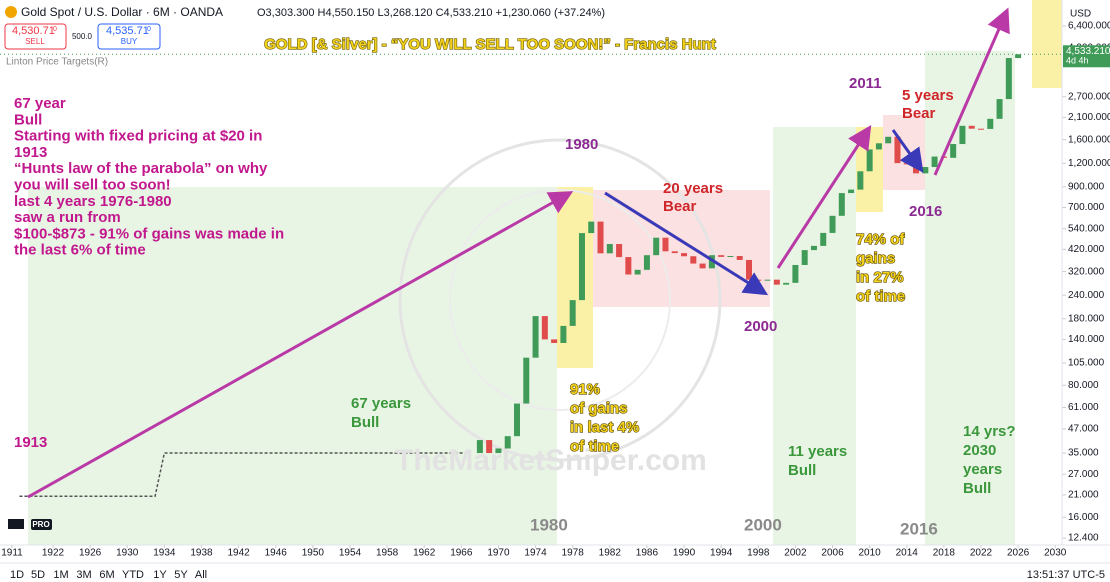 This screenshot has width=1110, height=582. What do you see at coordinates (680, 206) in the screenshot?
I see `annotation: Bear` at bounding box center [680, 206].